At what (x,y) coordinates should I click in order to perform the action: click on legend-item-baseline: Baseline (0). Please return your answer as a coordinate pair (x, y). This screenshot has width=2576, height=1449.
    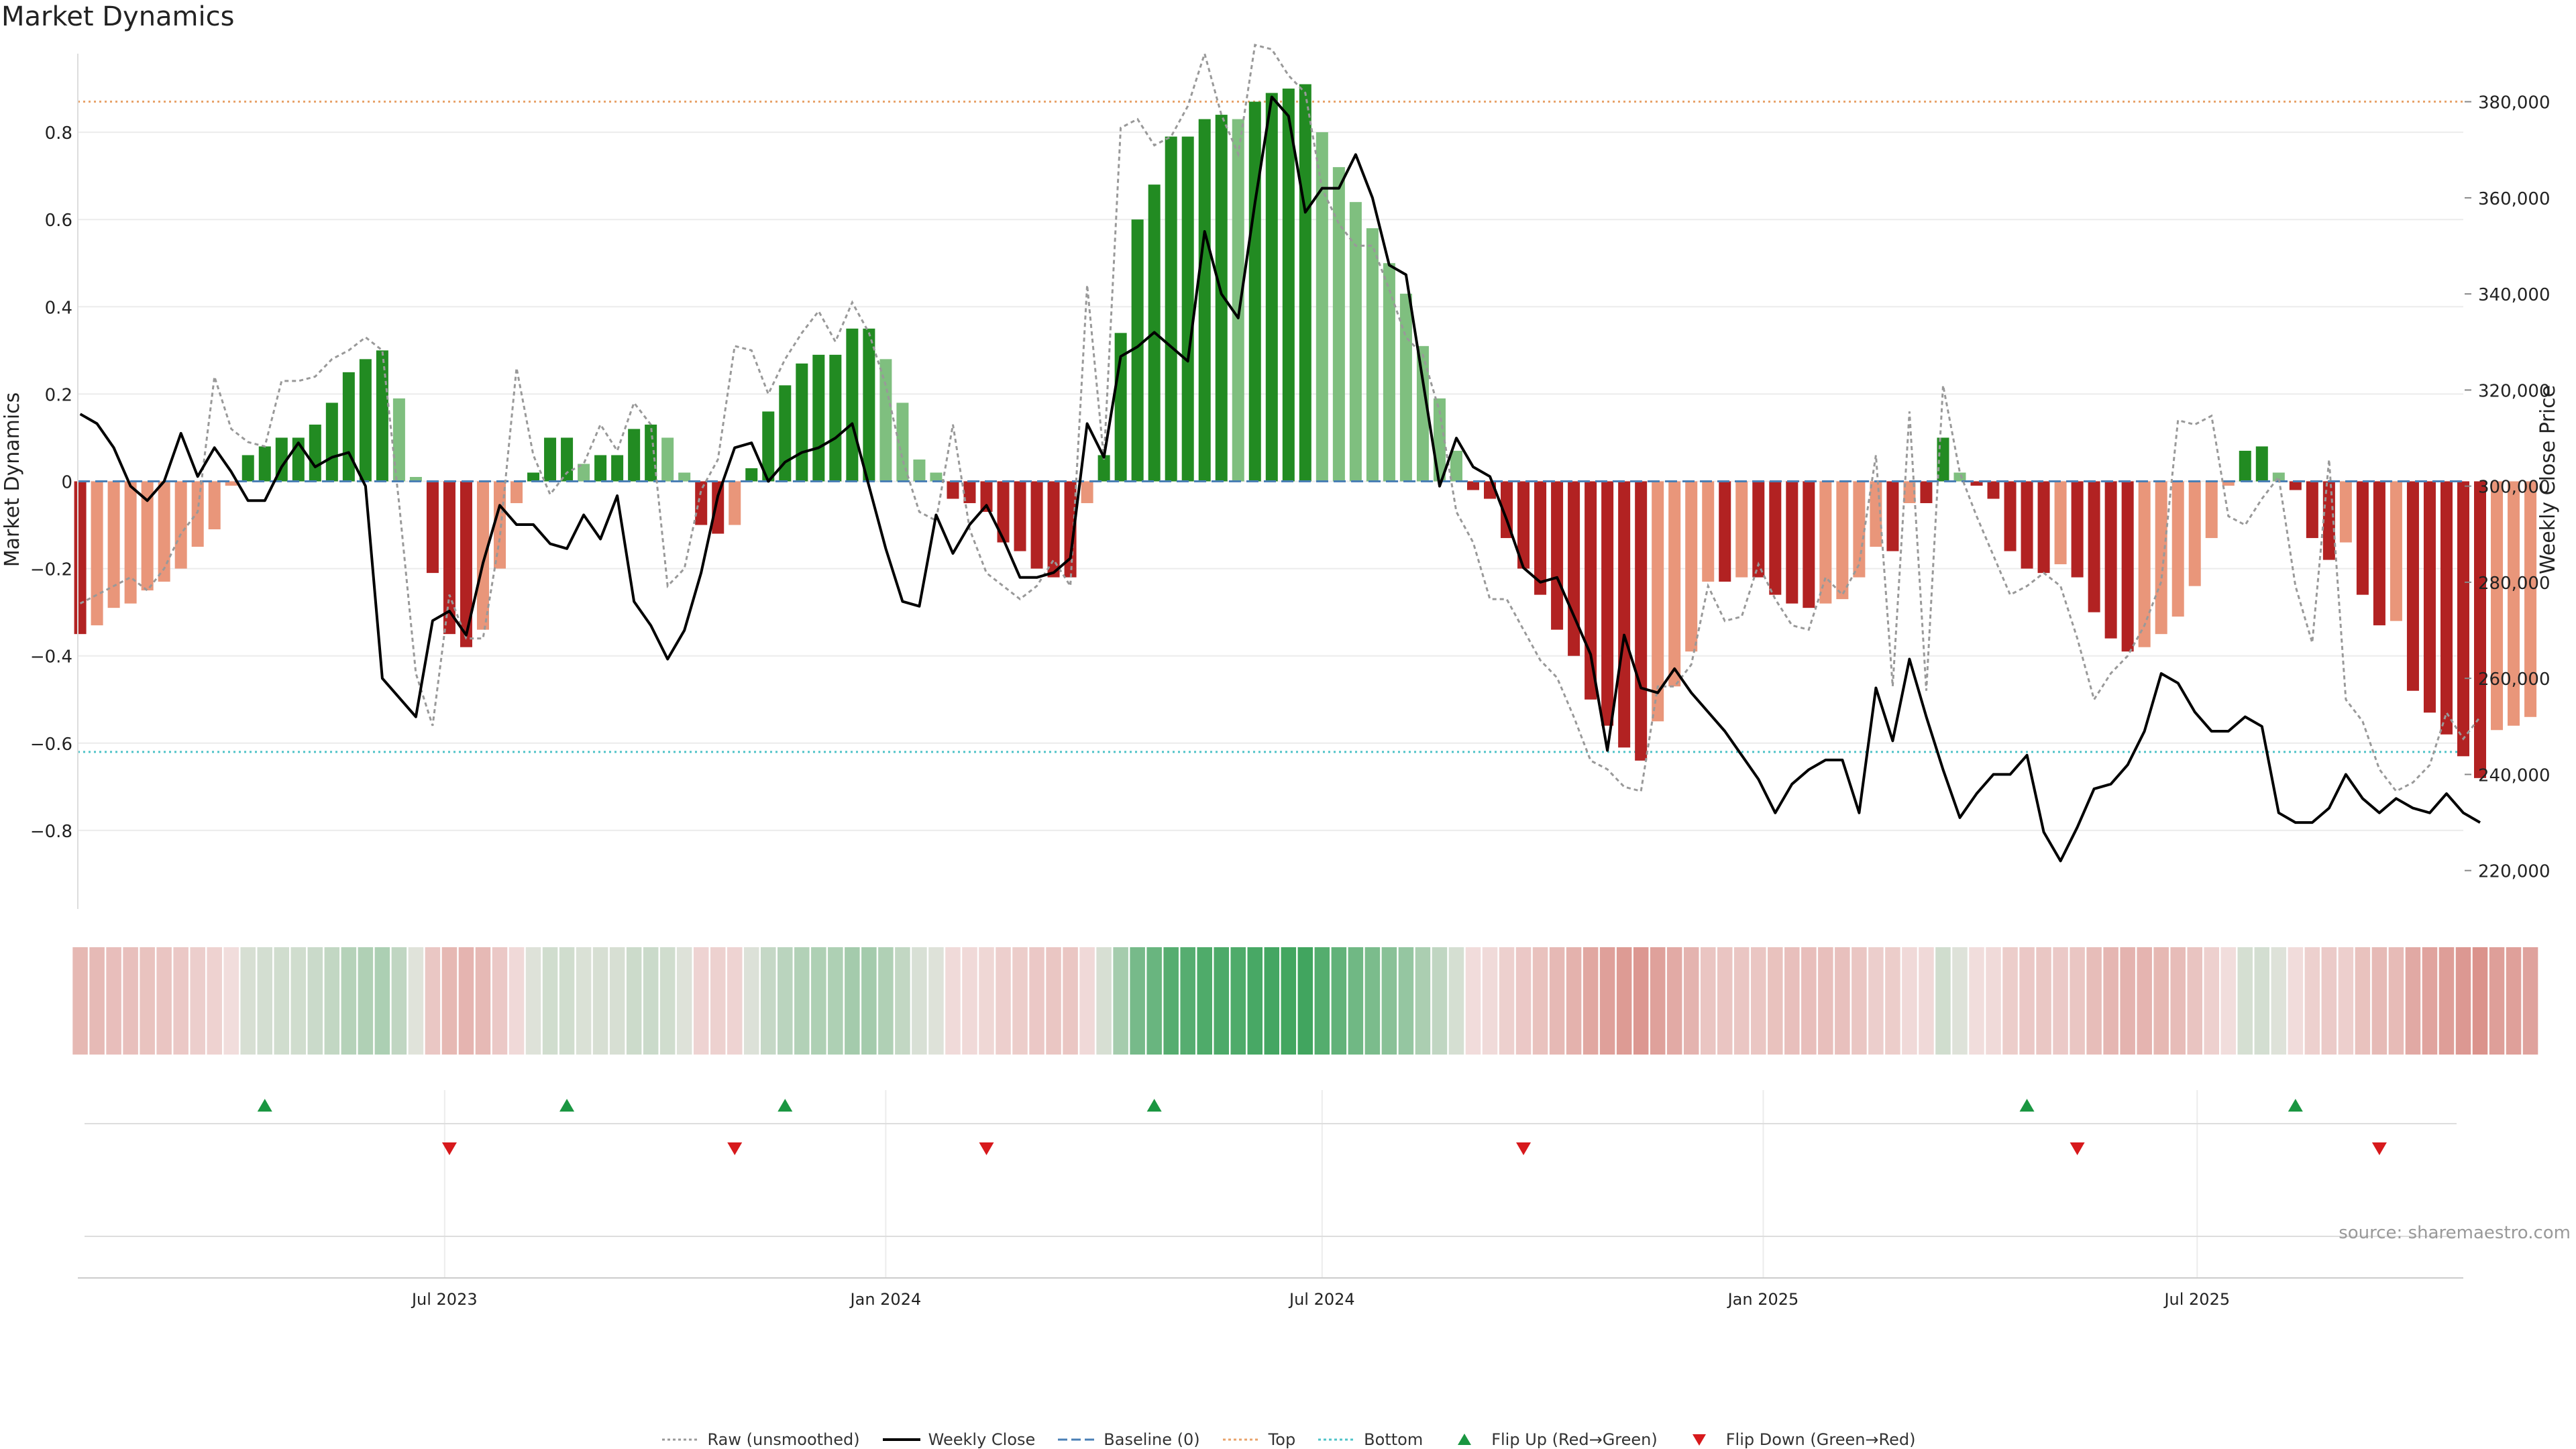
    Looking at the image, I should click on (1128, 1439).